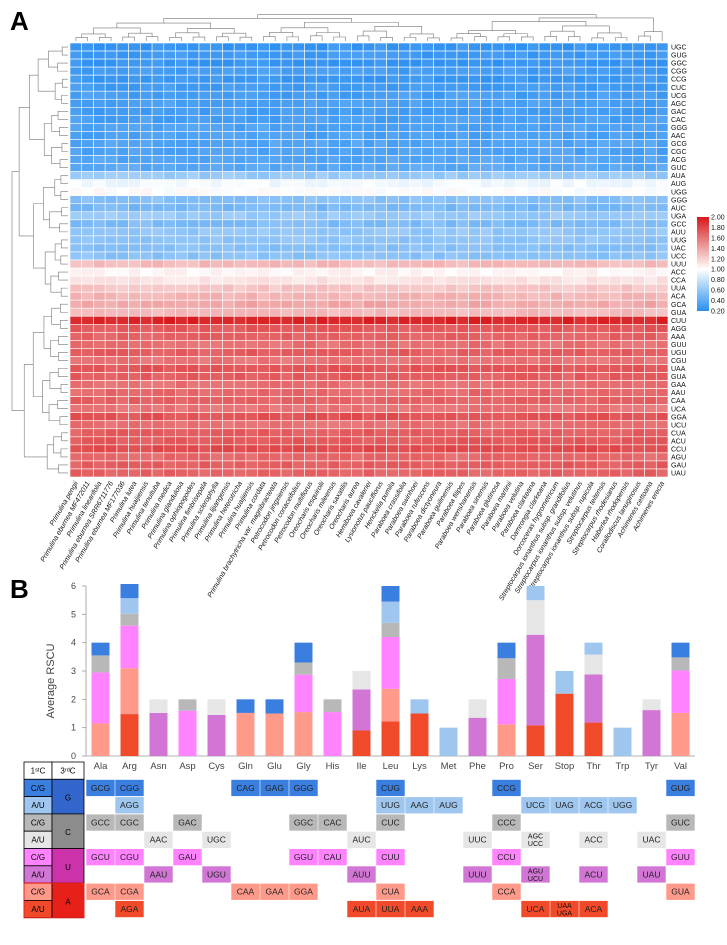 The width and height of the screenshot is (727, 945). What do you see at coordinates (216, 735) in the screenshot?
I see `bar-segment-ua` at bounding box center [216, 735].